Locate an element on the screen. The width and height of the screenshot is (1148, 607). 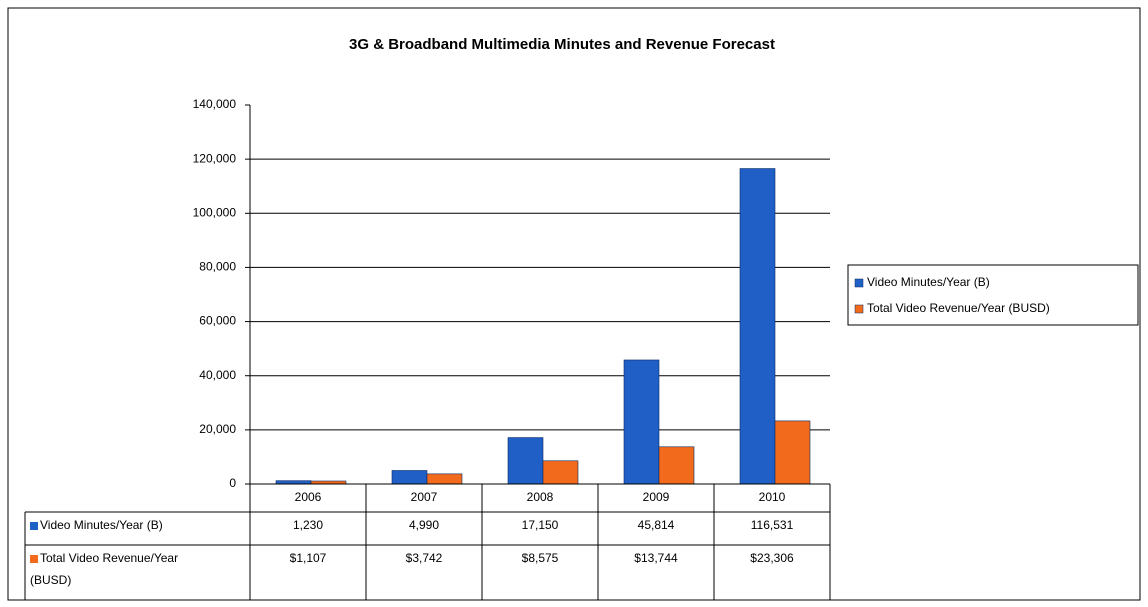
legend-box is located at coordinates (993, 295).